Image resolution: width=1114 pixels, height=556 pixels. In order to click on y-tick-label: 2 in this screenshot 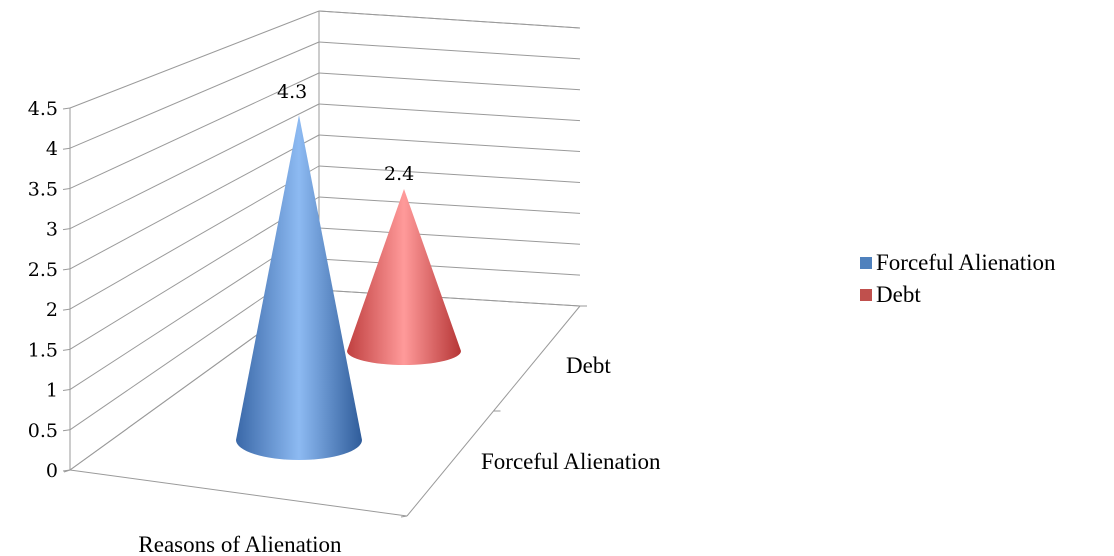, I will do `click(52, 310)`.